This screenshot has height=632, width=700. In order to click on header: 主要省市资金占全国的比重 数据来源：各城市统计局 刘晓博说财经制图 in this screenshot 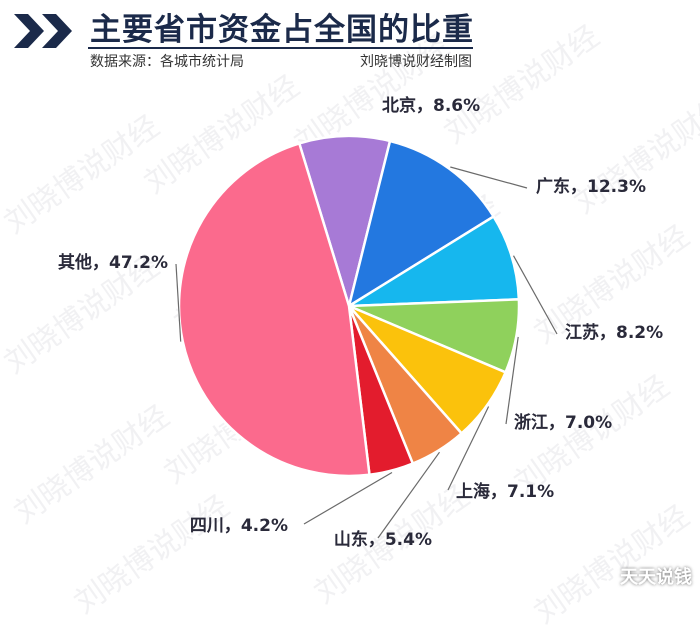, I will do `click(350, 40)`.